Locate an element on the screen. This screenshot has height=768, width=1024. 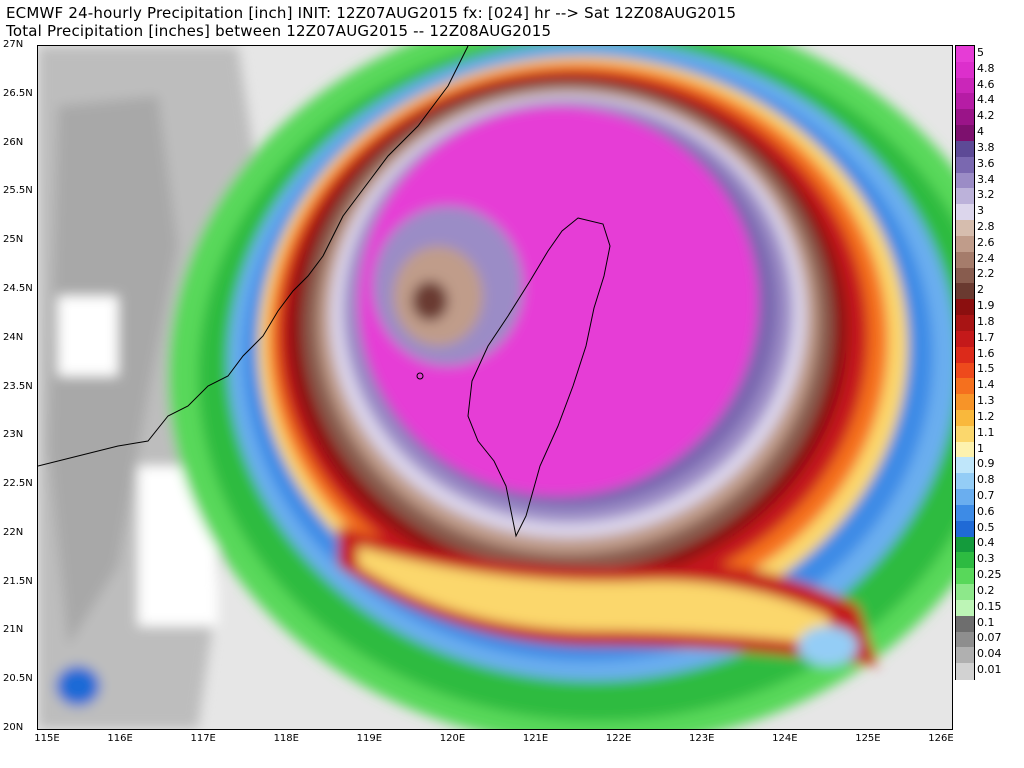
colorbar-label: 3.6 is located at coordinates (986, 163).